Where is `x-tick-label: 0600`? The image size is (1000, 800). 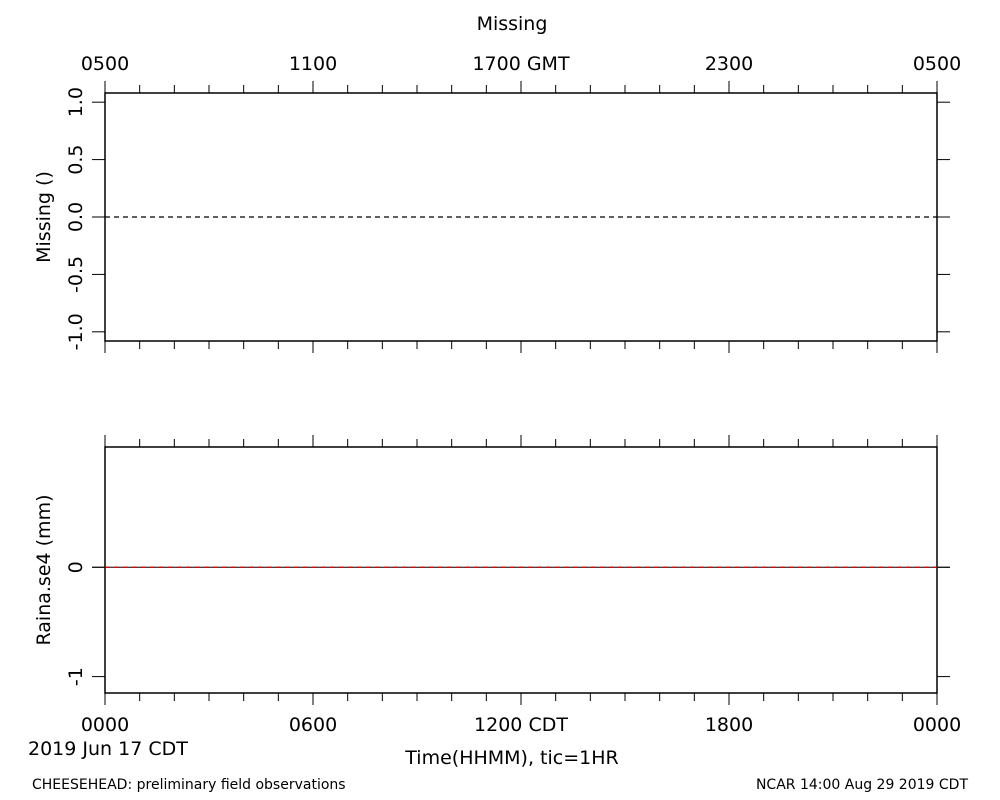
x-tick-label: 0600 is located at coordinates (313, 725).